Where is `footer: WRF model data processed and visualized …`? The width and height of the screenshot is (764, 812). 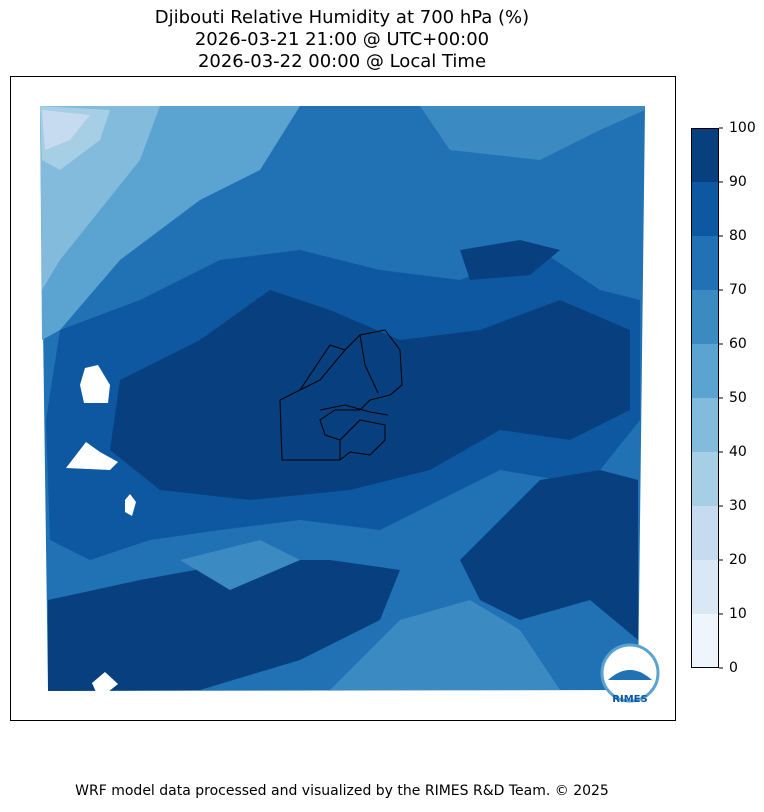
footer: WRF model data processed and visualized … is located at coordinates (342, 791).